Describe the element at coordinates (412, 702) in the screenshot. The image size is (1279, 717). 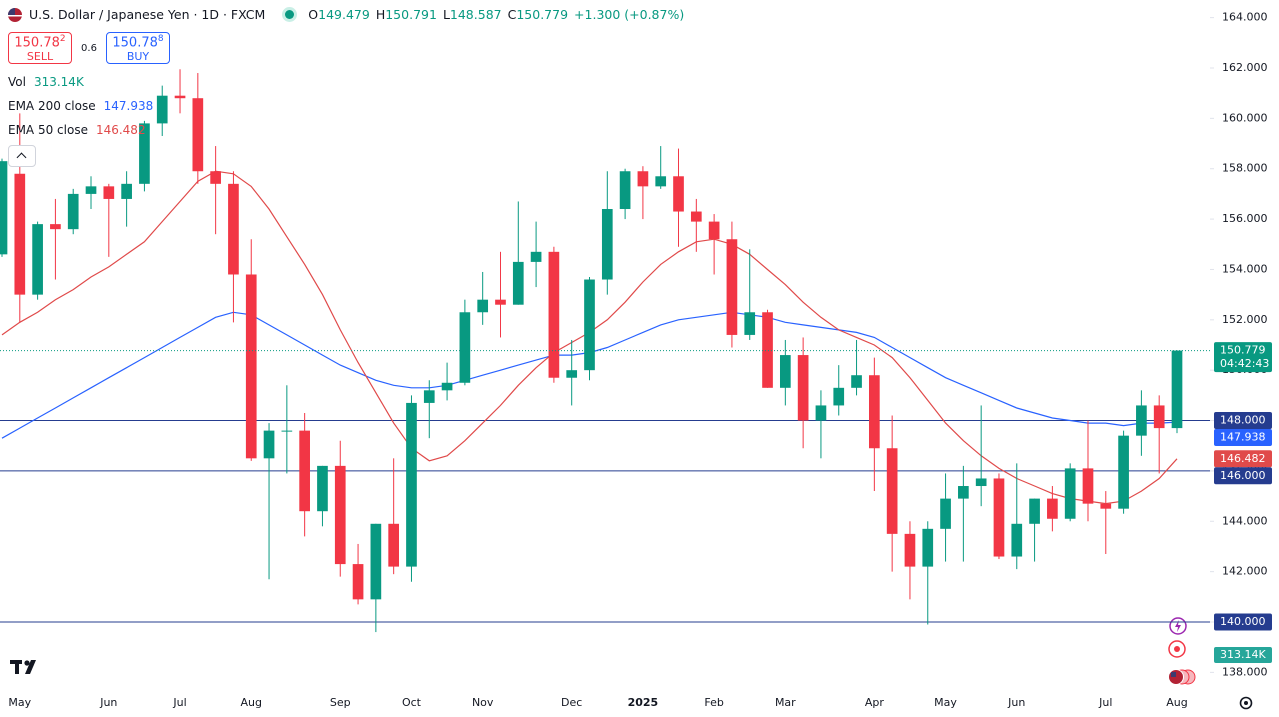
I see `x-tick-label: Oct` at that location.